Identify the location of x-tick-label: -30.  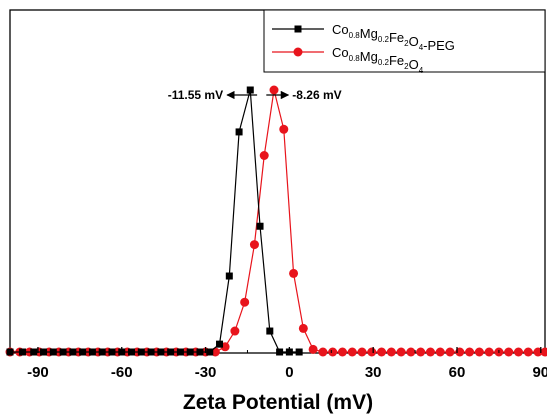
(206, 372).